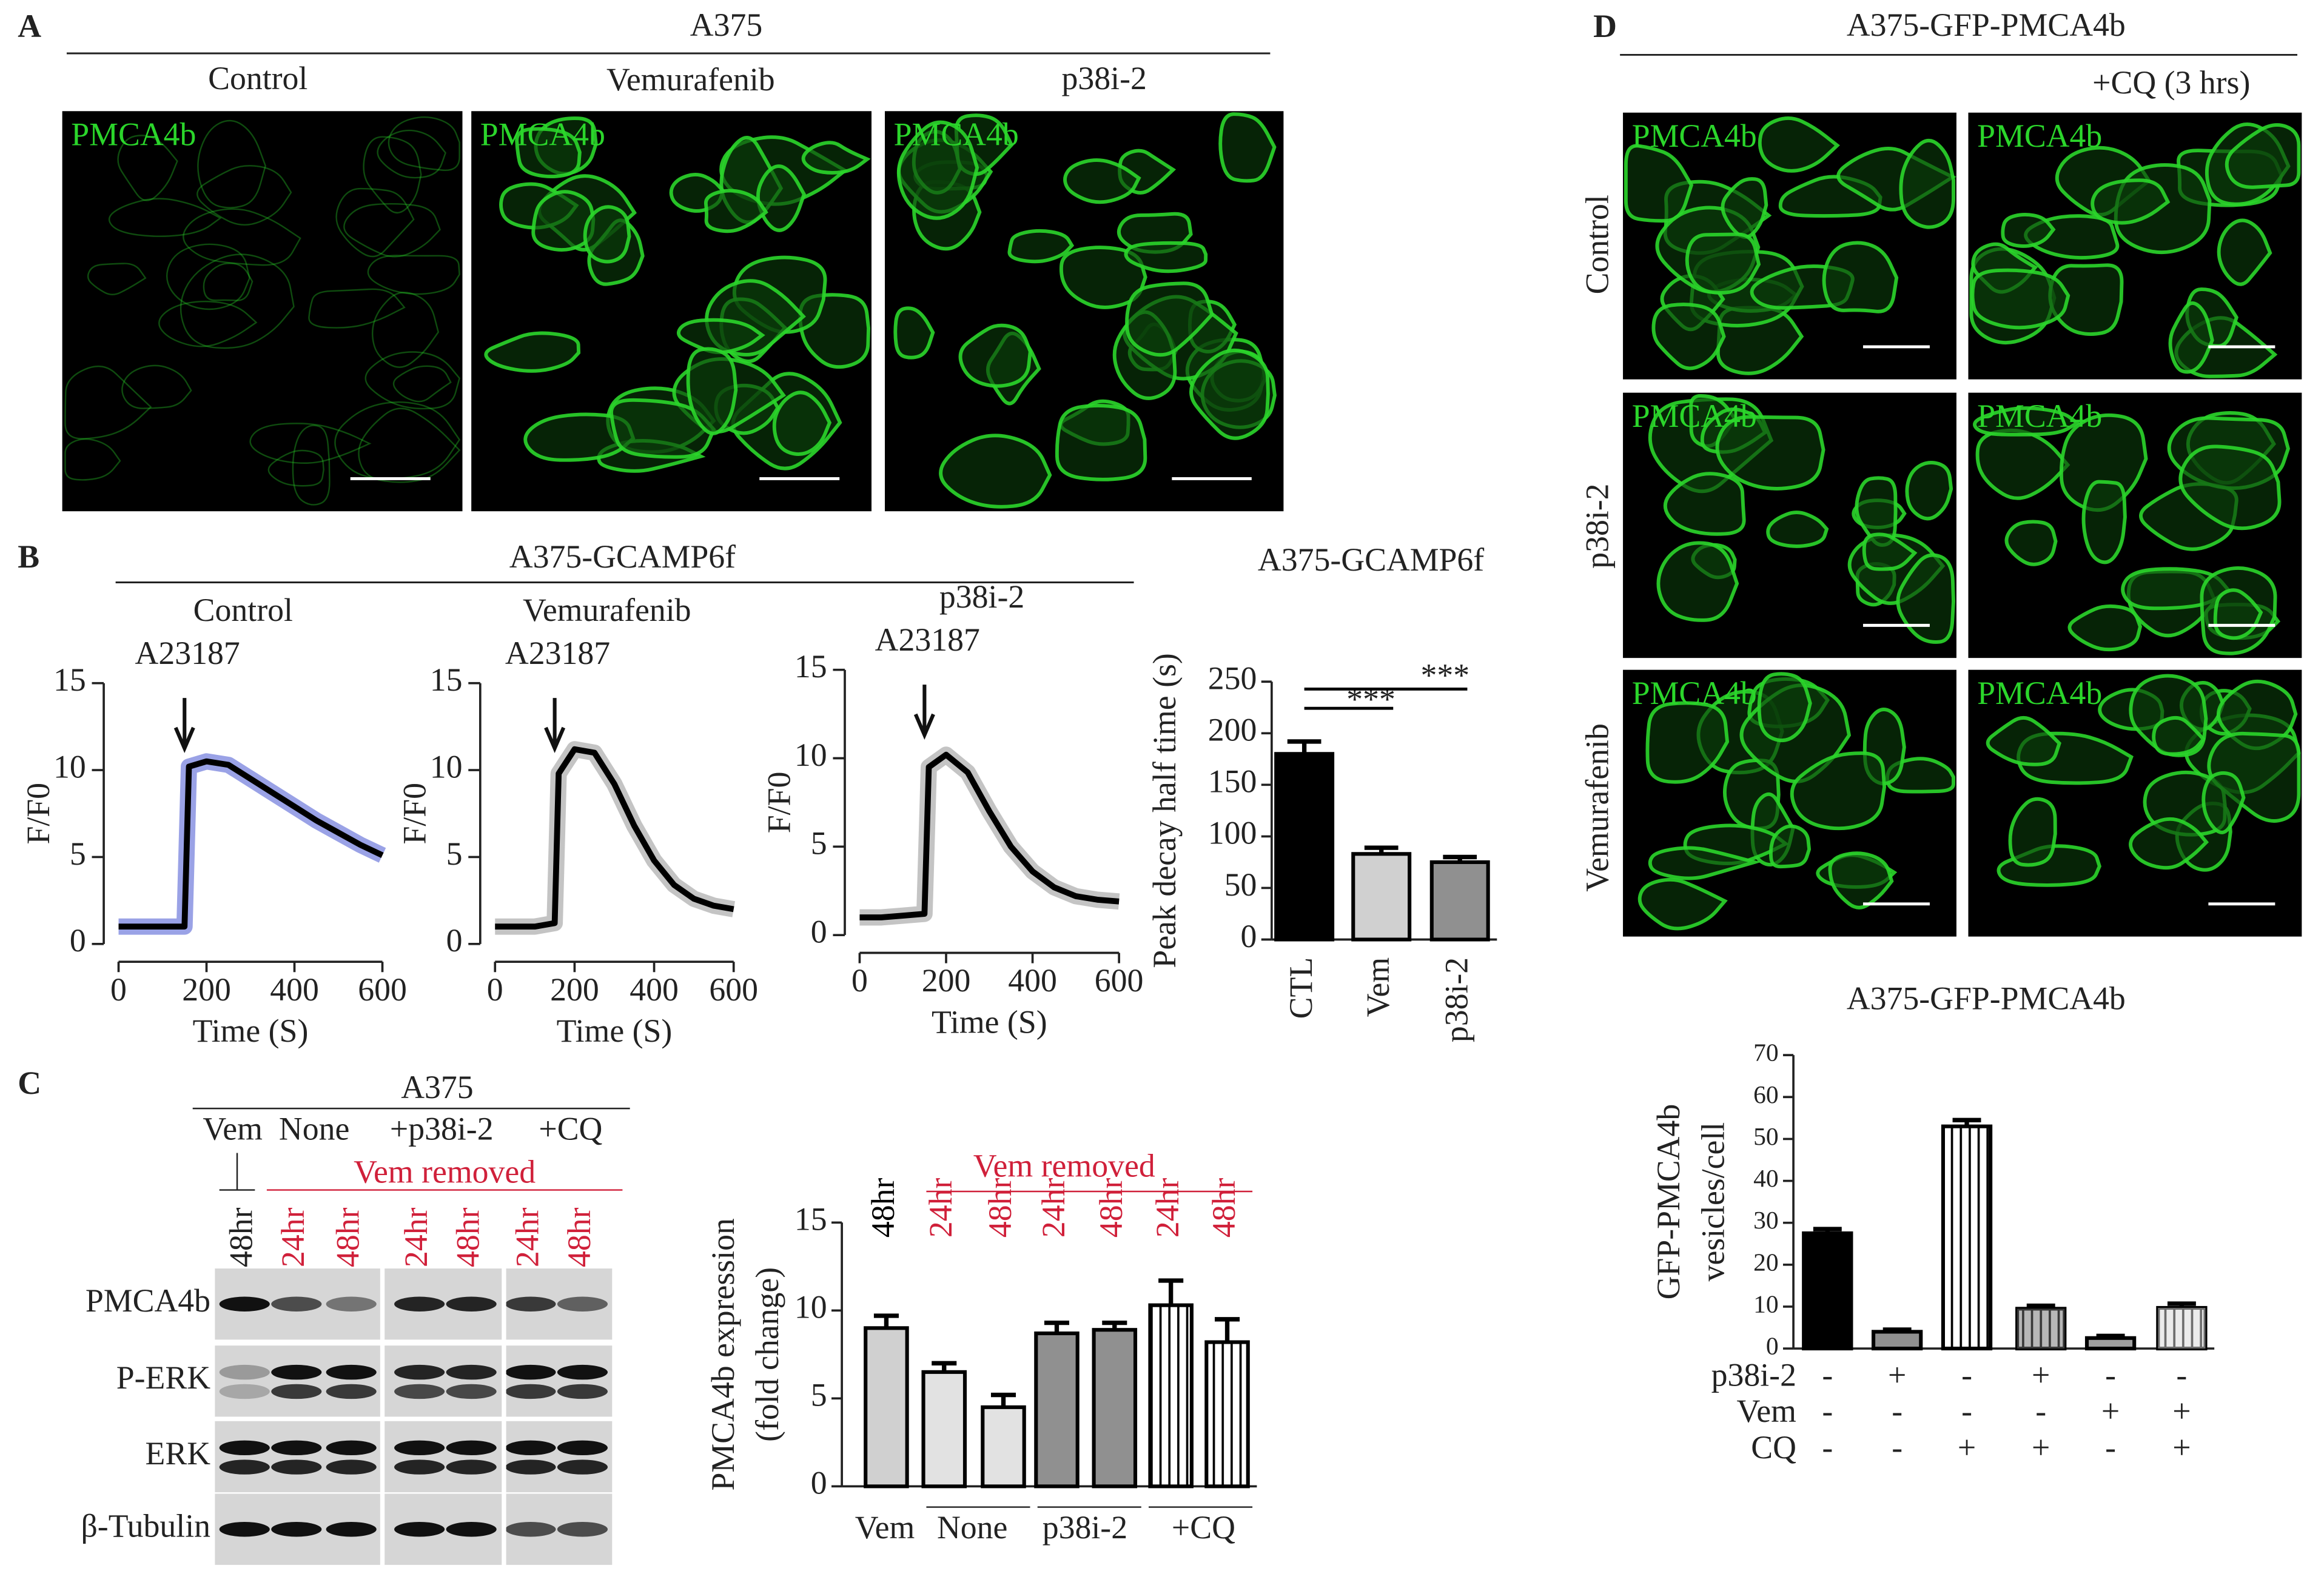 The image size is (2324, 1588). Describe the element at coordinates (243, 610) in the screenshot. I see `chart-title: Control` at that location.